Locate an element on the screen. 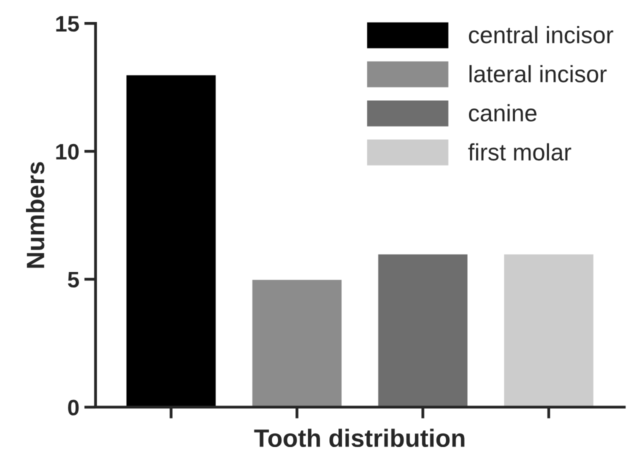 This screenshot has height=468, width=637. y-axis-title: Numbers is located at coordinates (35, 215).